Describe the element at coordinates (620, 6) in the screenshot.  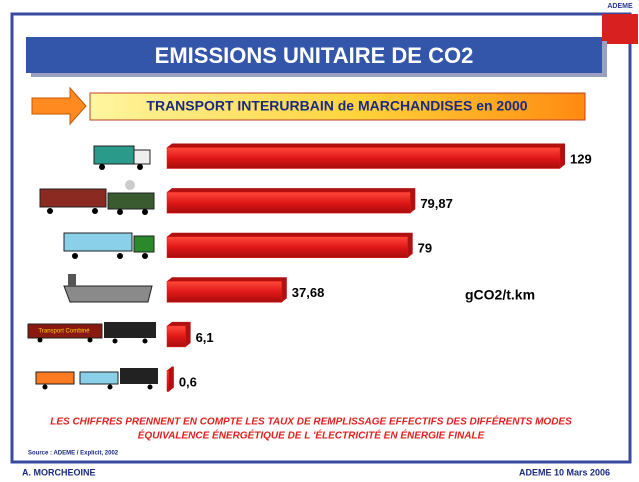
I see `logo-text: ADEME` at that location.